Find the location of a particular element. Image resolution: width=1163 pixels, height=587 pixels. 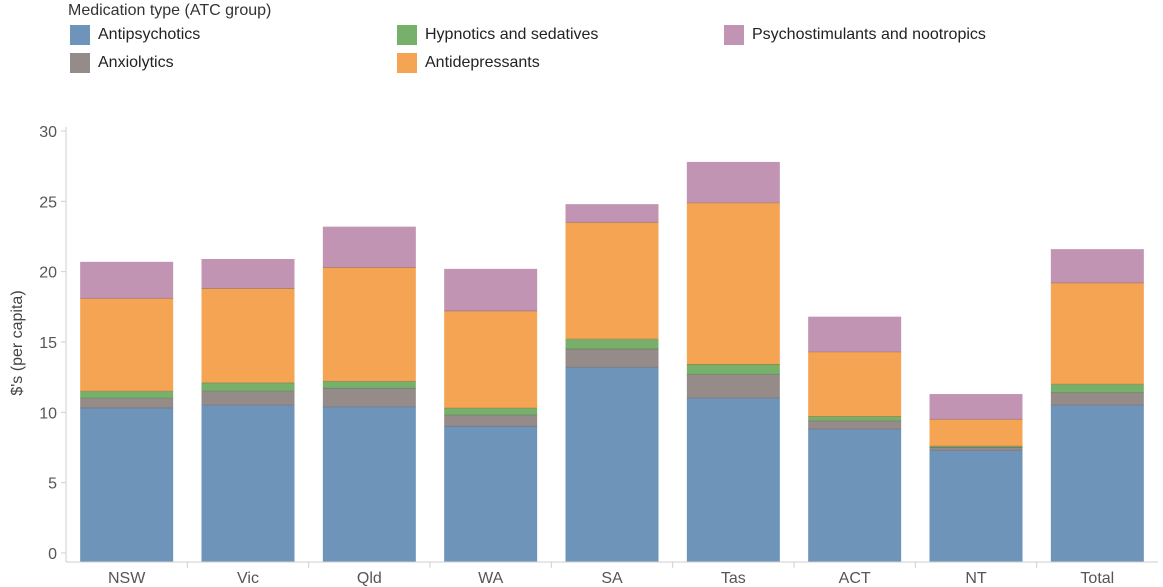

legend-swatch-anxiolytics is located at coordinates (80, 63).